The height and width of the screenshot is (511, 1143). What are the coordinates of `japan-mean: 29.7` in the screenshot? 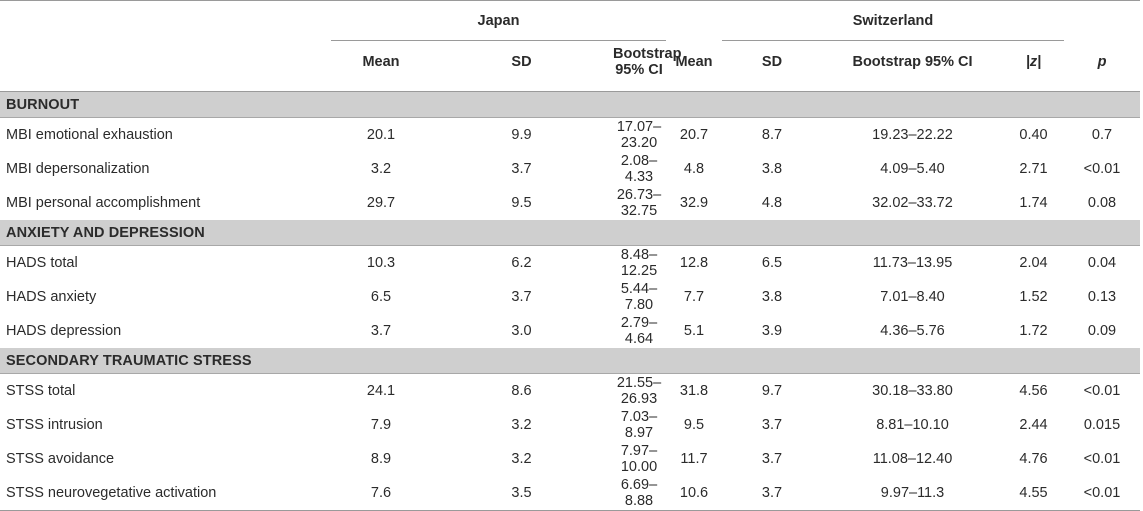 It's located at (381, 203).